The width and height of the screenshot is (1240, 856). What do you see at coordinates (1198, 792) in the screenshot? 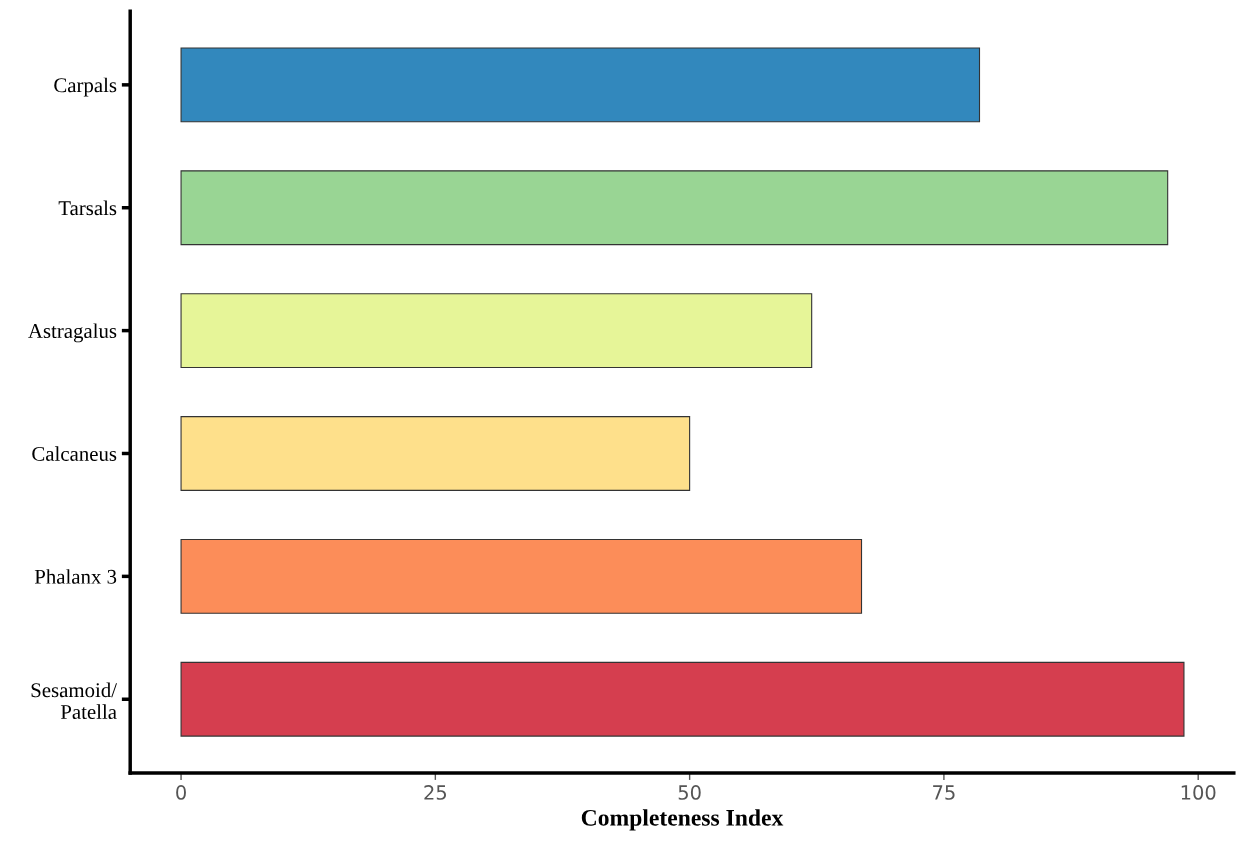
I see `x-tick-label: 100` at bounding box center [1198, 792].